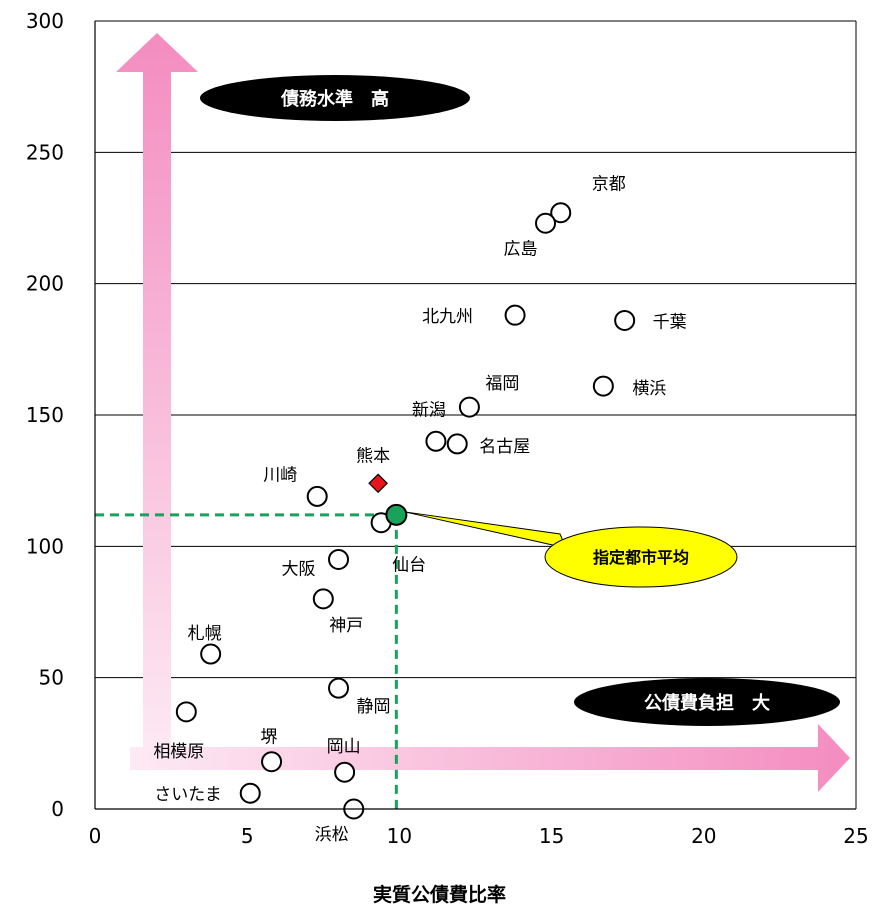 The width and height of the screenshot is (879, 916). What do you see at coordinates (247, 836) in the screenshot?
I see `x-tick-label: 5` at bounding box center [247, 836].